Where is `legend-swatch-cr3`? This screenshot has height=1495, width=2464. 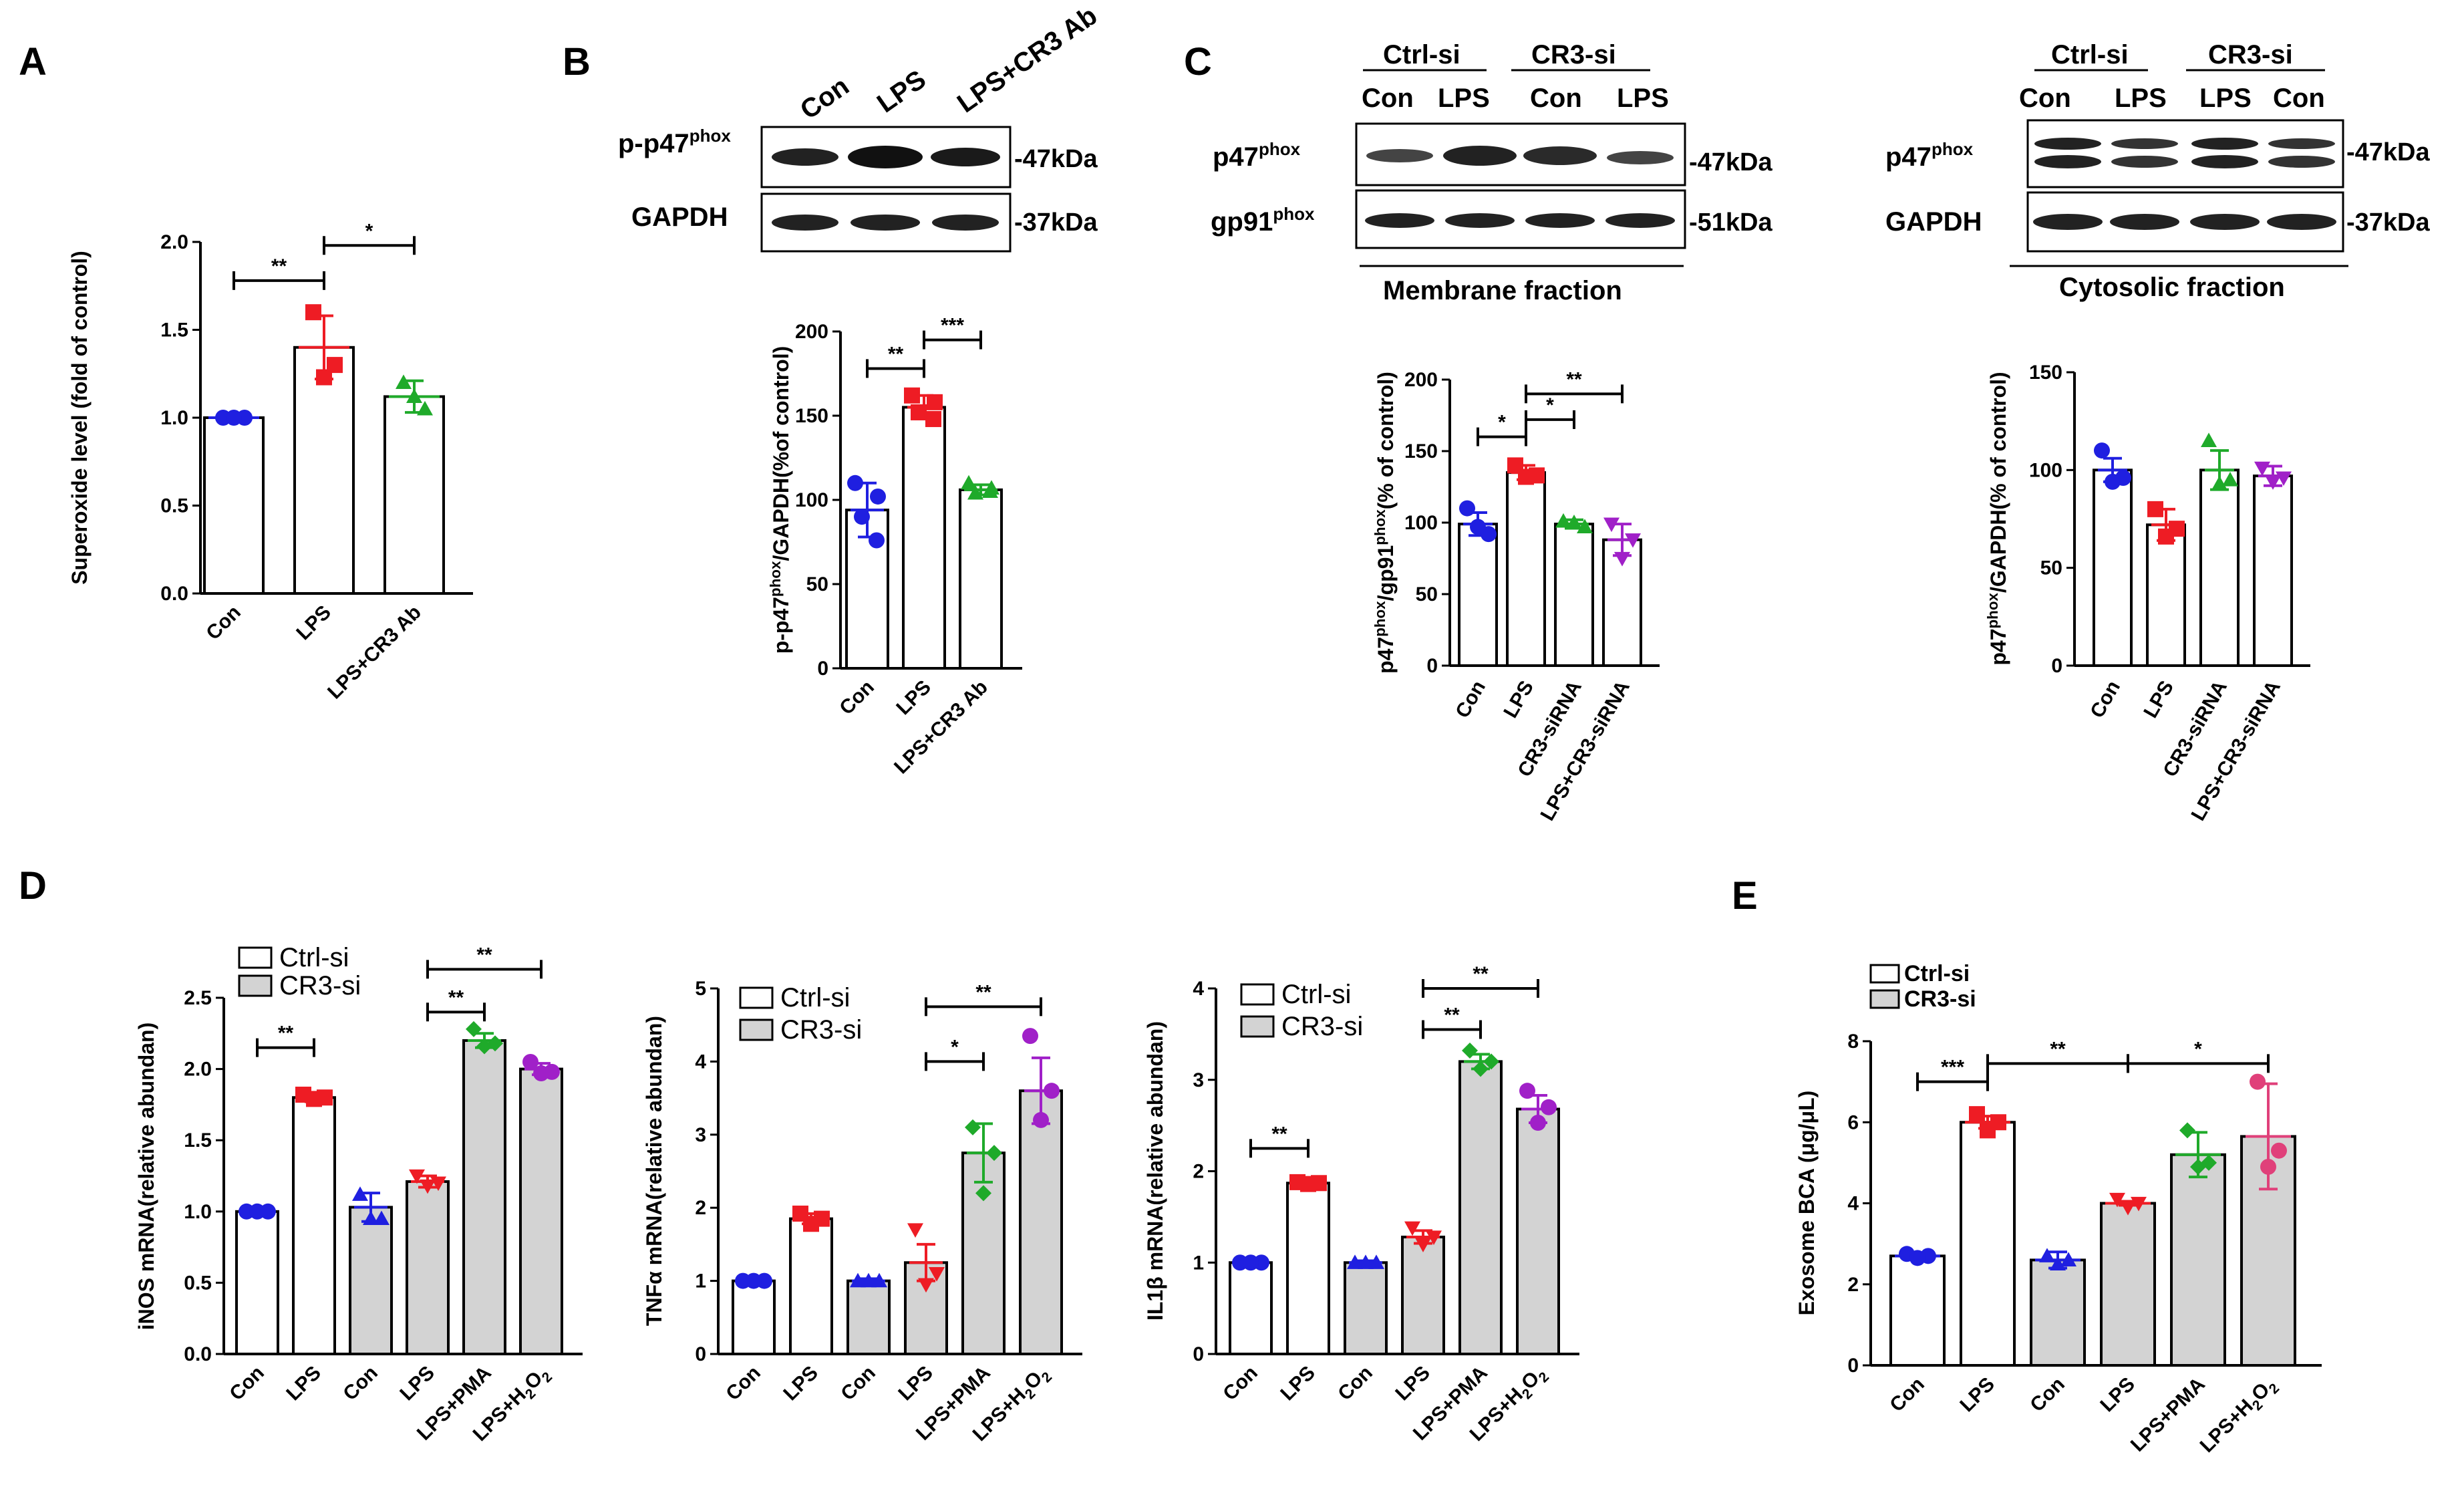
legend-swatch-cr3 is located at coordinates (1257, 1026).